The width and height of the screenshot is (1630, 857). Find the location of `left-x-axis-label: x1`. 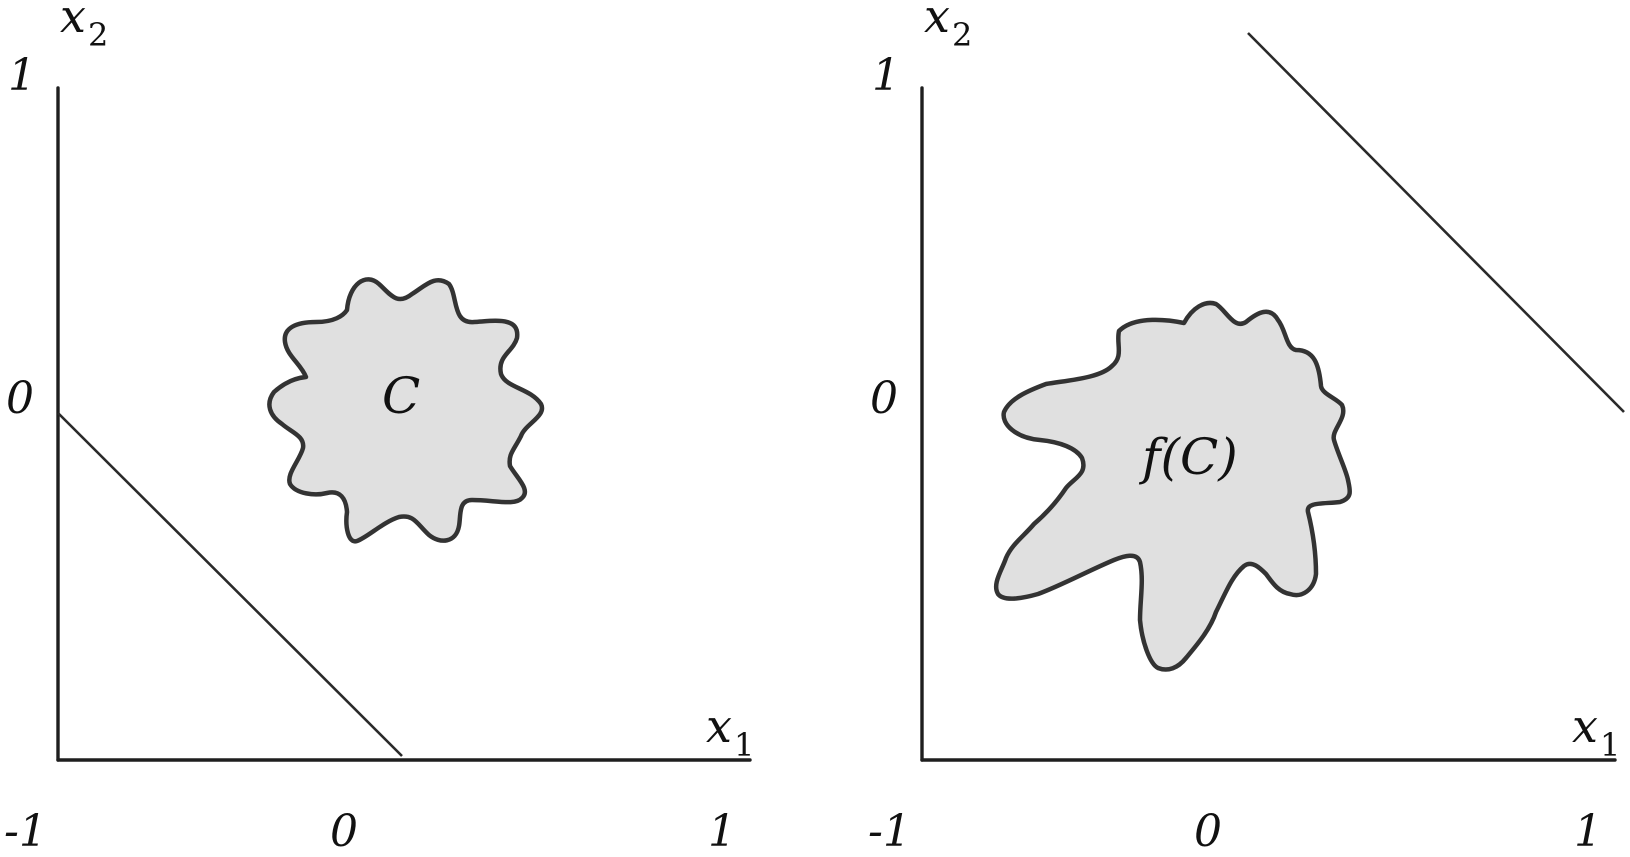

left-x-axis-label: x1 is located at coordinates (730, 731).